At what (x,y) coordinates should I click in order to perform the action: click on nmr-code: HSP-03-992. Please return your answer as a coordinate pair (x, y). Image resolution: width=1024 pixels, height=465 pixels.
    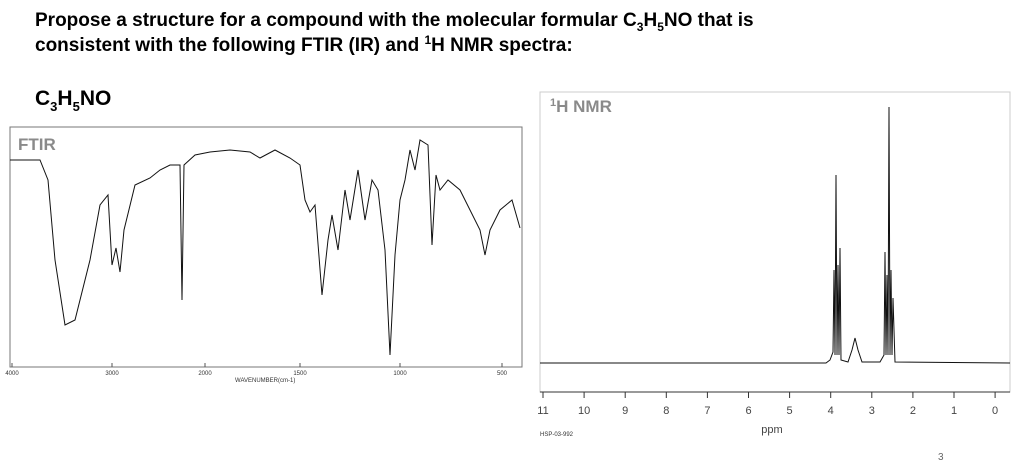
    Looking at the image, I should click on (557, 435).